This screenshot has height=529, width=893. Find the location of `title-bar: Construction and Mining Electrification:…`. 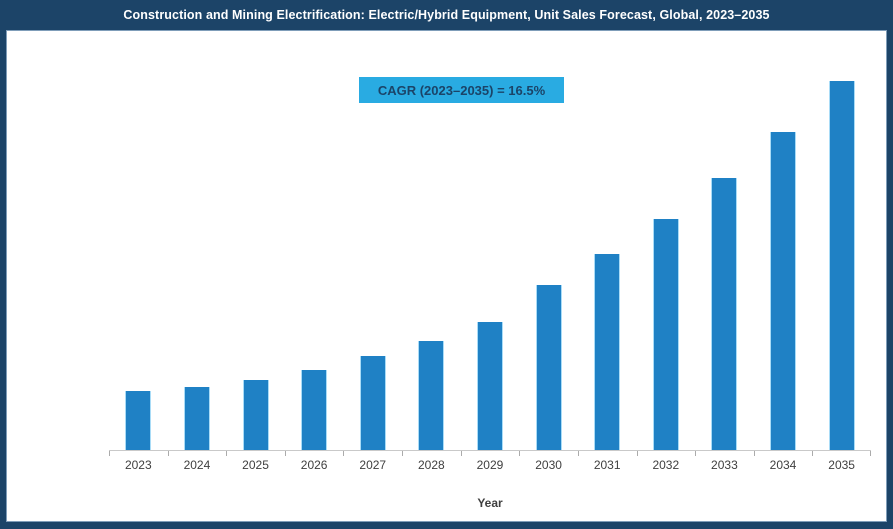

title-bar: Construction and Mining Electrification:… is located at coordinates (446, 15).